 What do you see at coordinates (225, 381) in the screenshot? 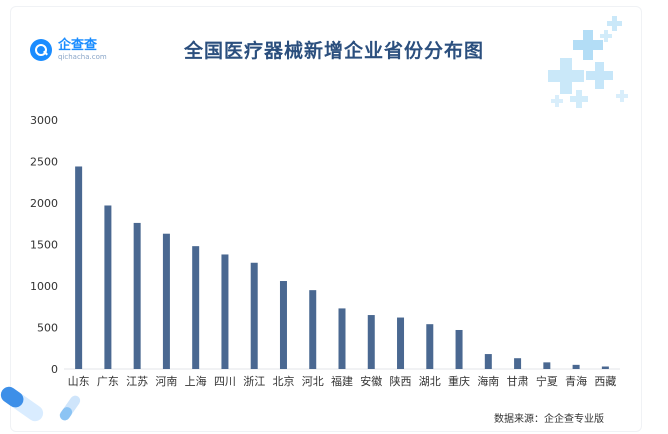
I see `x-tick-label: 四川` at bounding box center [225, 381].